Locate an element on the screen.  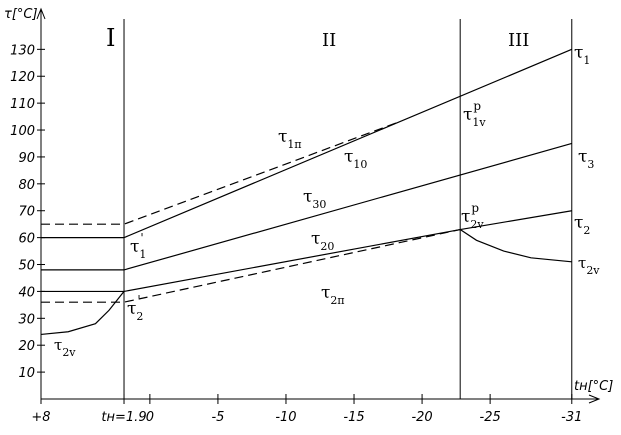
x-tick-label: -5 is located at coordinates (217, 417).